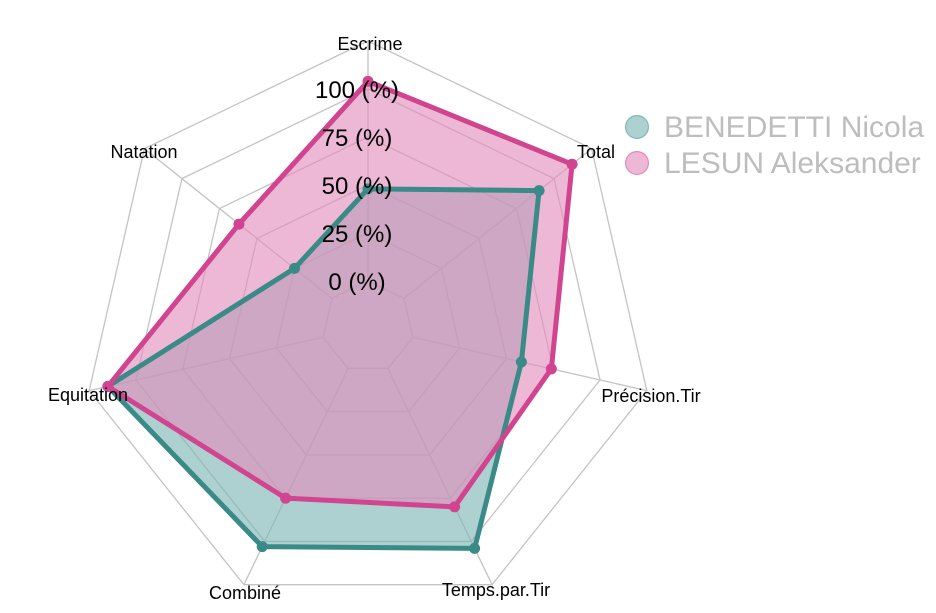  What do you see at coordinates (357, 90) in the screenshot?
I see `grid-value-label: 100 (%)` at bounding box center [357, 90].